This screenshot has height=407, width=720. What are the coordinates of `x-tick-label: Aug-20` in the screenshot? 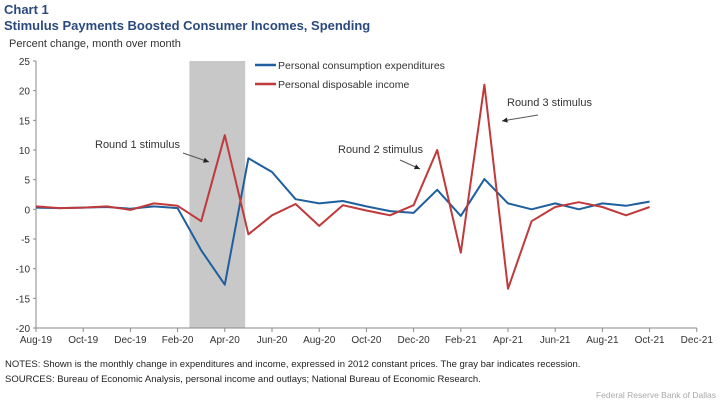 It's located at (319, 340).